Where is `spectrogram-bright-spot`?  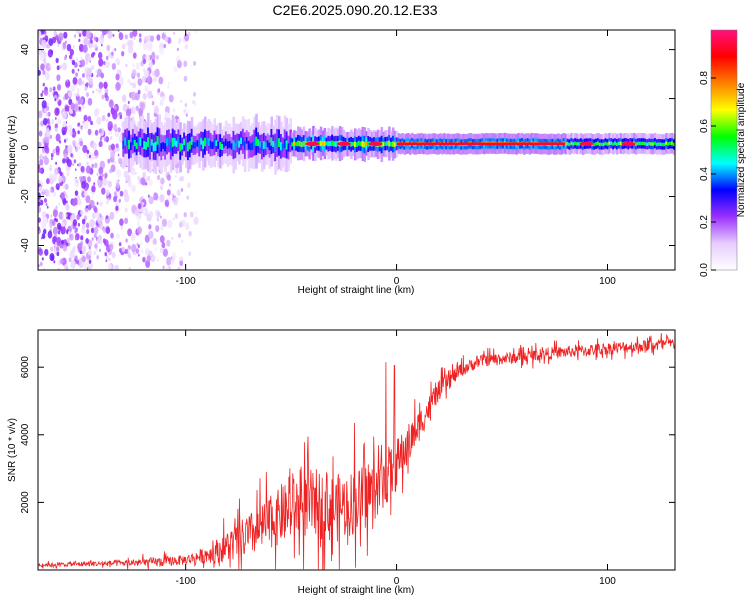
spectrogram-bright-spot is located at coordinates (628, 144).